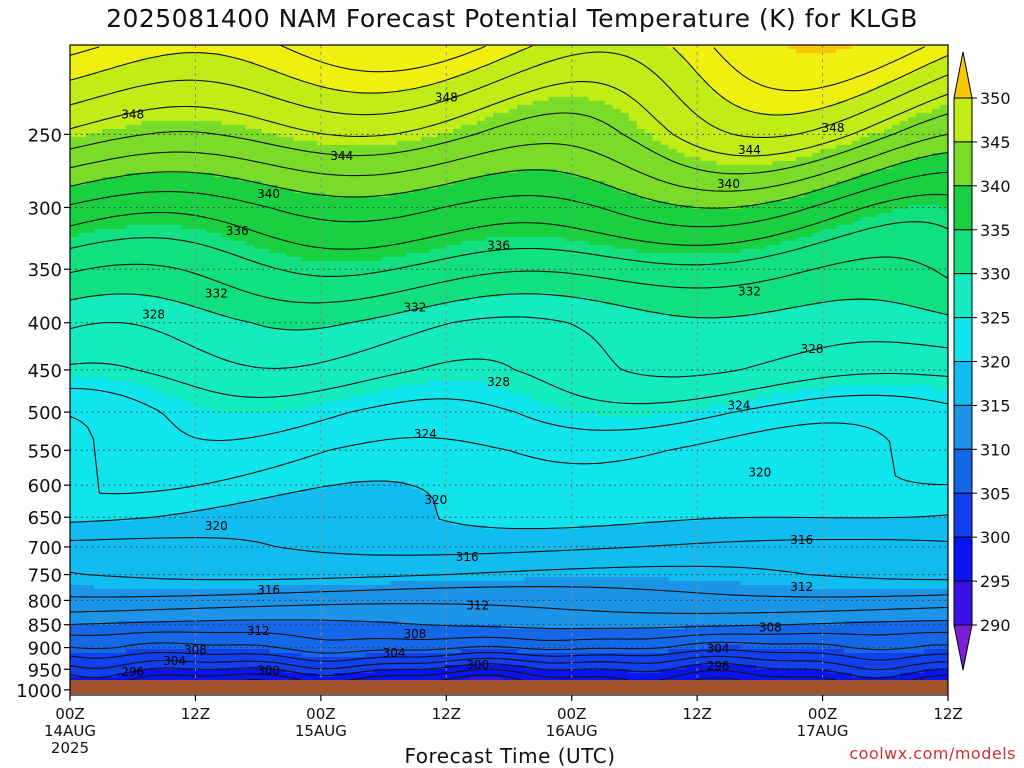 This screenshot has height=768, width=1024. What do you see at coordinates (467, 557) in the screenshot?
I see `contour-label: 316` at bounding box center [467, 557].